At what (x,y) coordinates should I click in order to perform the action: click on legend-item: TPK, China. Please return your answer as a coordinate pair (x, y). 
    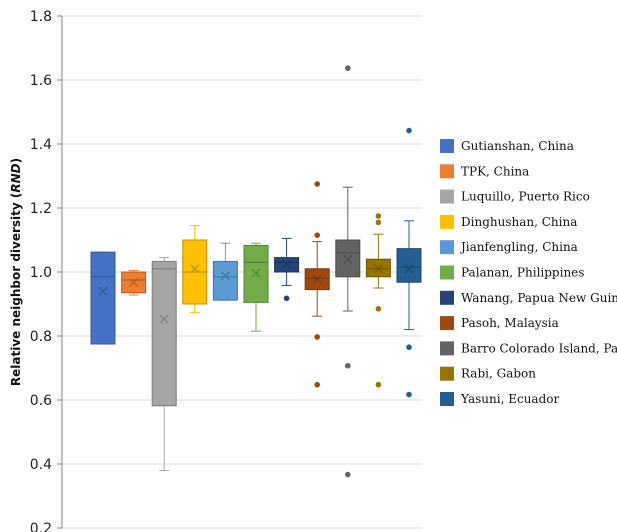
    Looking at the image, I should click on (484, 171).